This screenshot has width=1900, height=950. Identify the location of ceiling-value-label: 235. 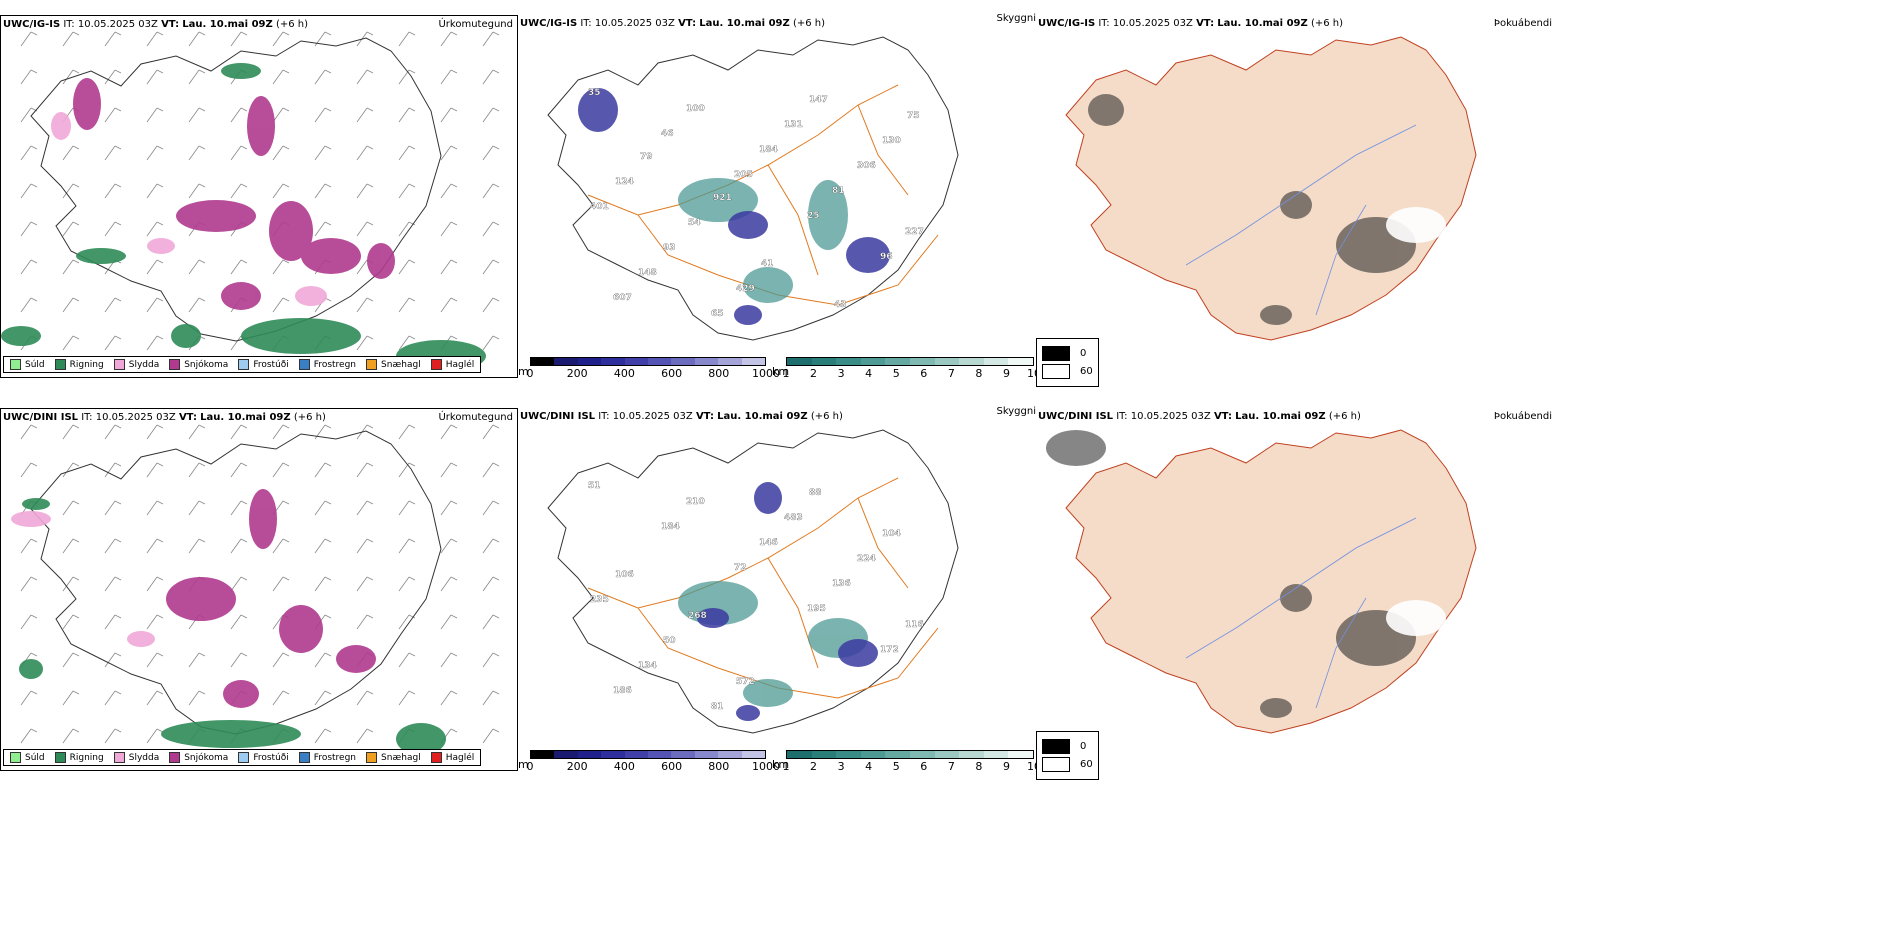
(599, 600).